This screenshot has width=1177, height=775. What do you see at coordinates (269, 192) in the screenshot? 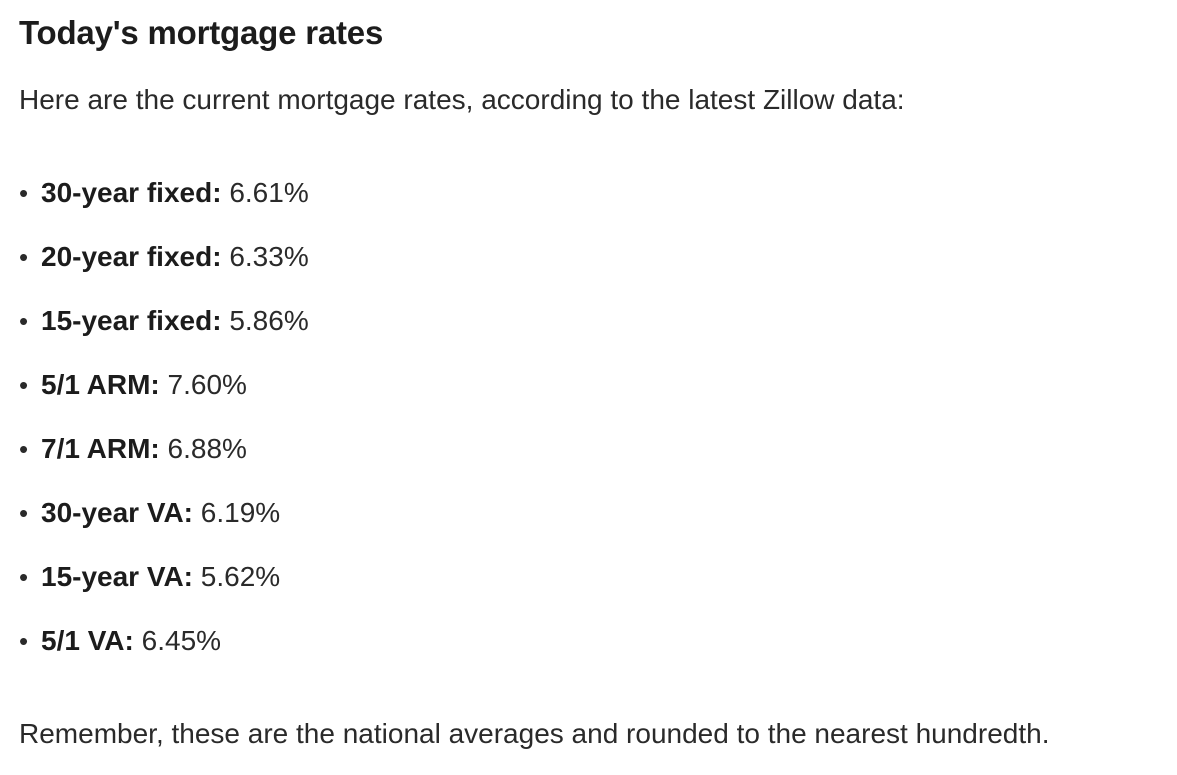
I see `rate-value: 6.61%` at bounding box center [269, 192].